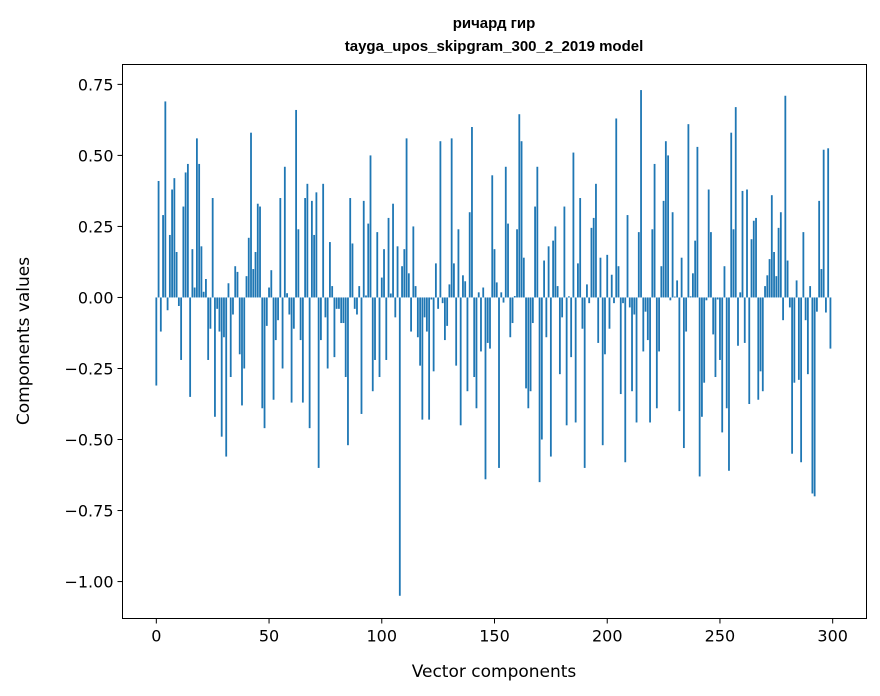  I want to click on x-tick-label: 0, so click(156, 636).